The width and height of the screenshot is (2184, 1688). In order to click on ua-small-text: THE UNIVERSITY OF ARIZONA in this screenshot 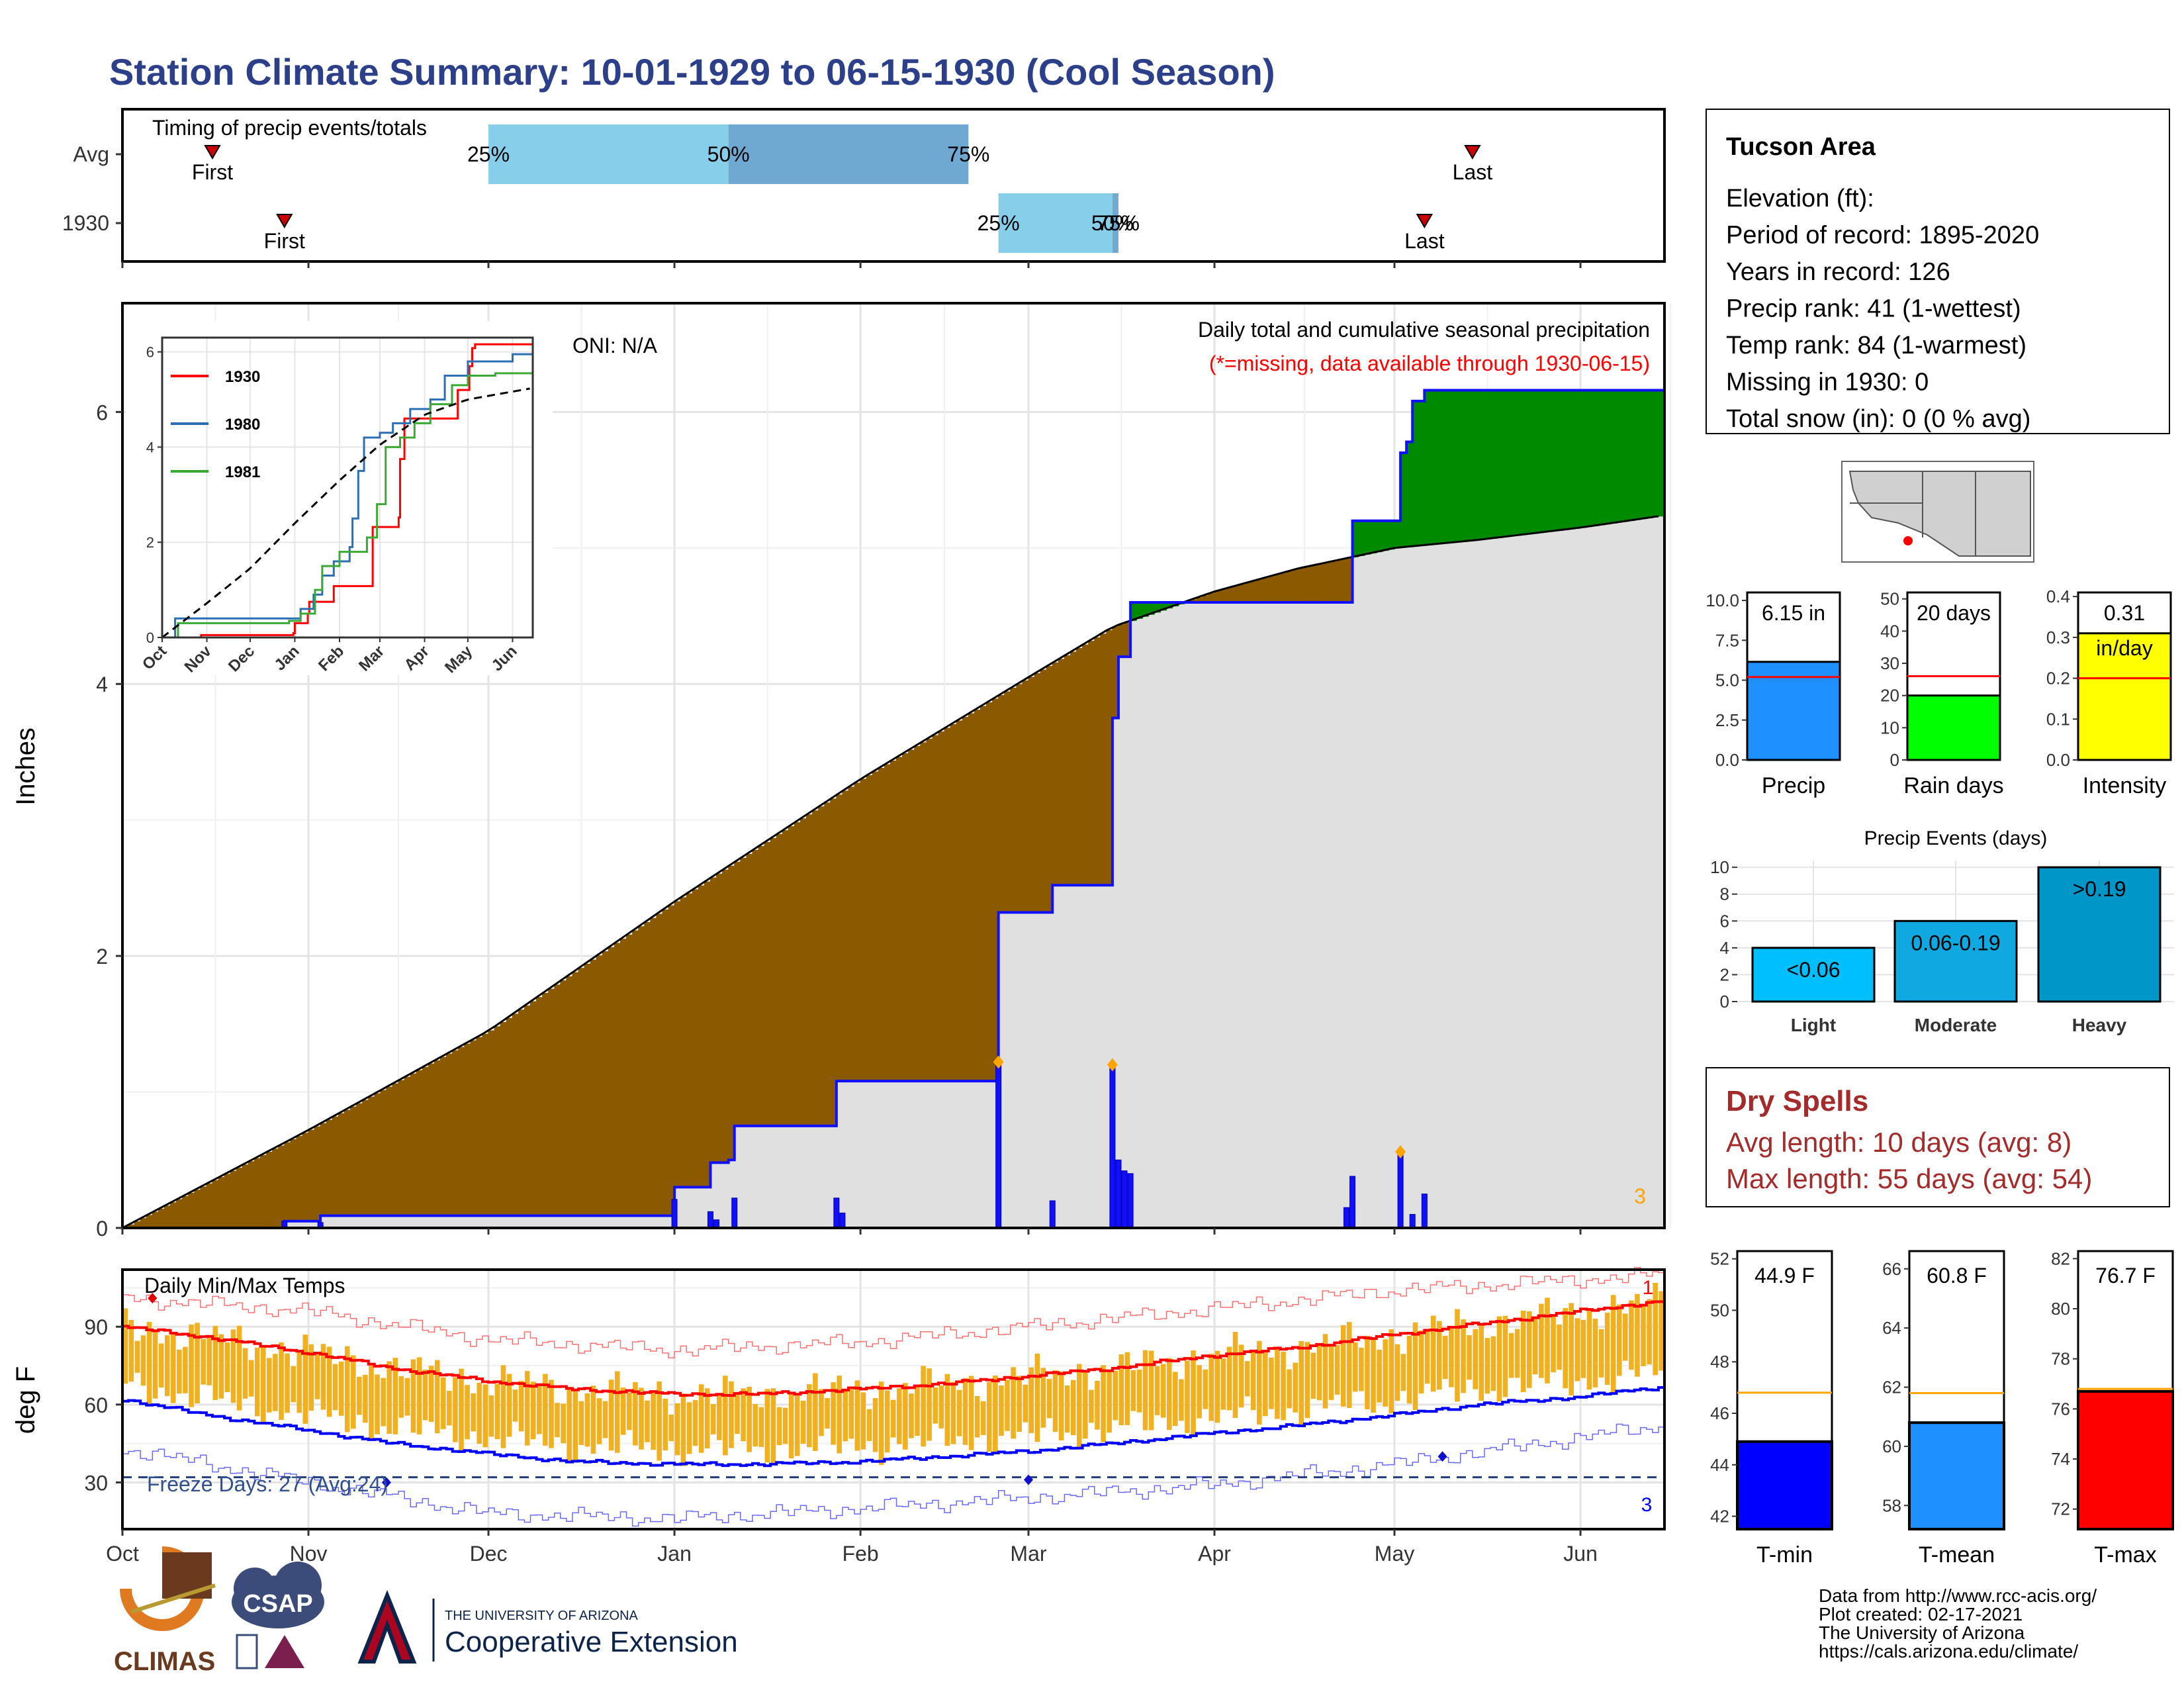, I will do `click(542, 1616)`.